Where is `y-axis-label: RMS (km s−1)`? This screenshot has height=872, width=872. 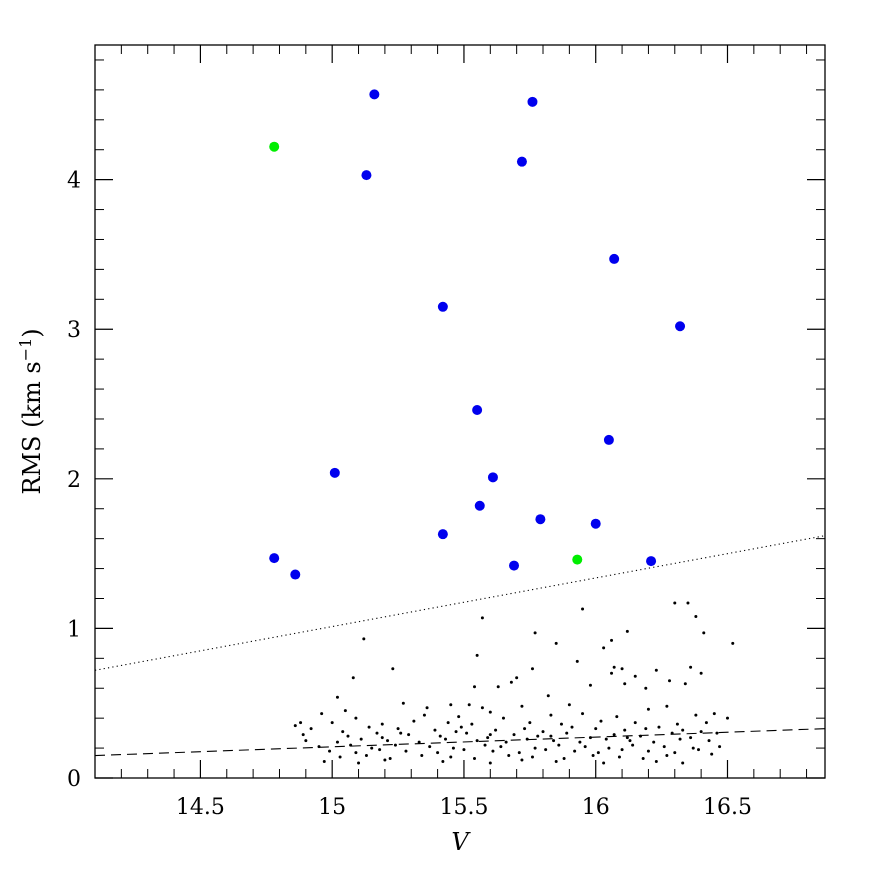
y-axis-label: RMS (km s−1) is located at coordinates (31, 411).